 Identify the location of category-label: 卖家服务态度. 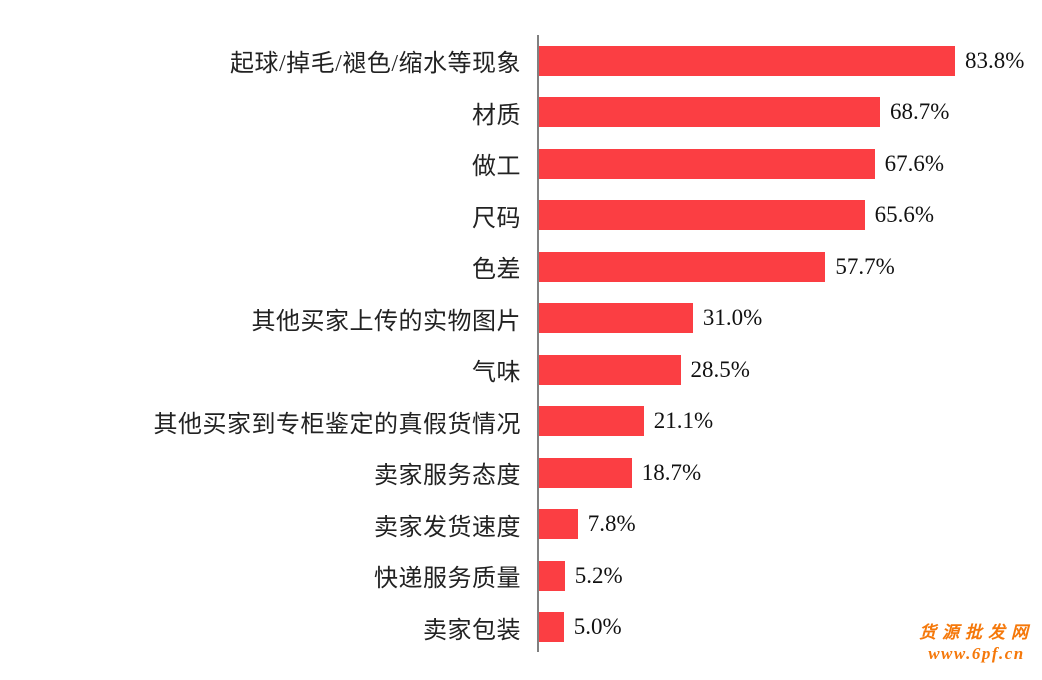
(447, 476).